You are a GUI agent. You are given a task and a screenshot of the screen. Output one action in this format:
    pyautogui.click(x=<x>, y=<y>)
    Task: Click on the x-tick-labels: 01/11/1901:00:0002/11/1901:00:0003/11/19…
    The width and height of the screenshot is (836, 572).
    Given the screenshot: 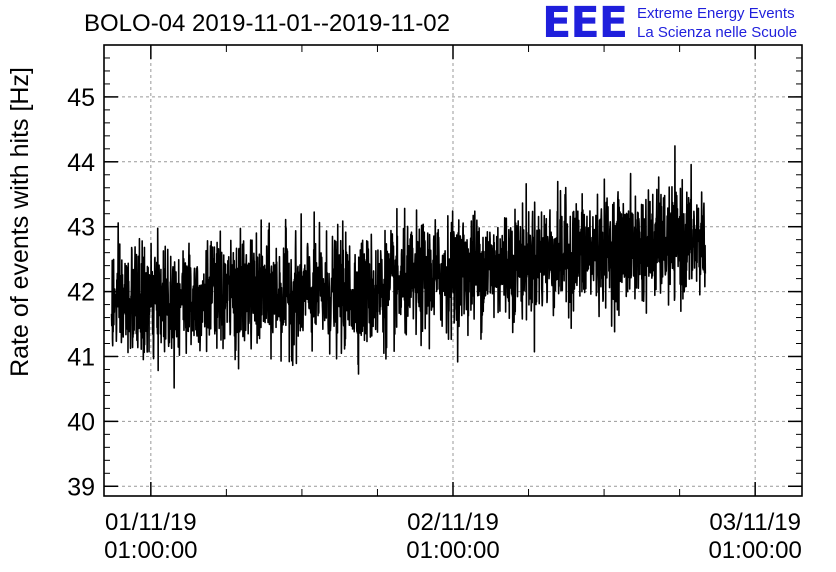 What is the action you would take?
    pyautogui.click(x=453, y=536)
    